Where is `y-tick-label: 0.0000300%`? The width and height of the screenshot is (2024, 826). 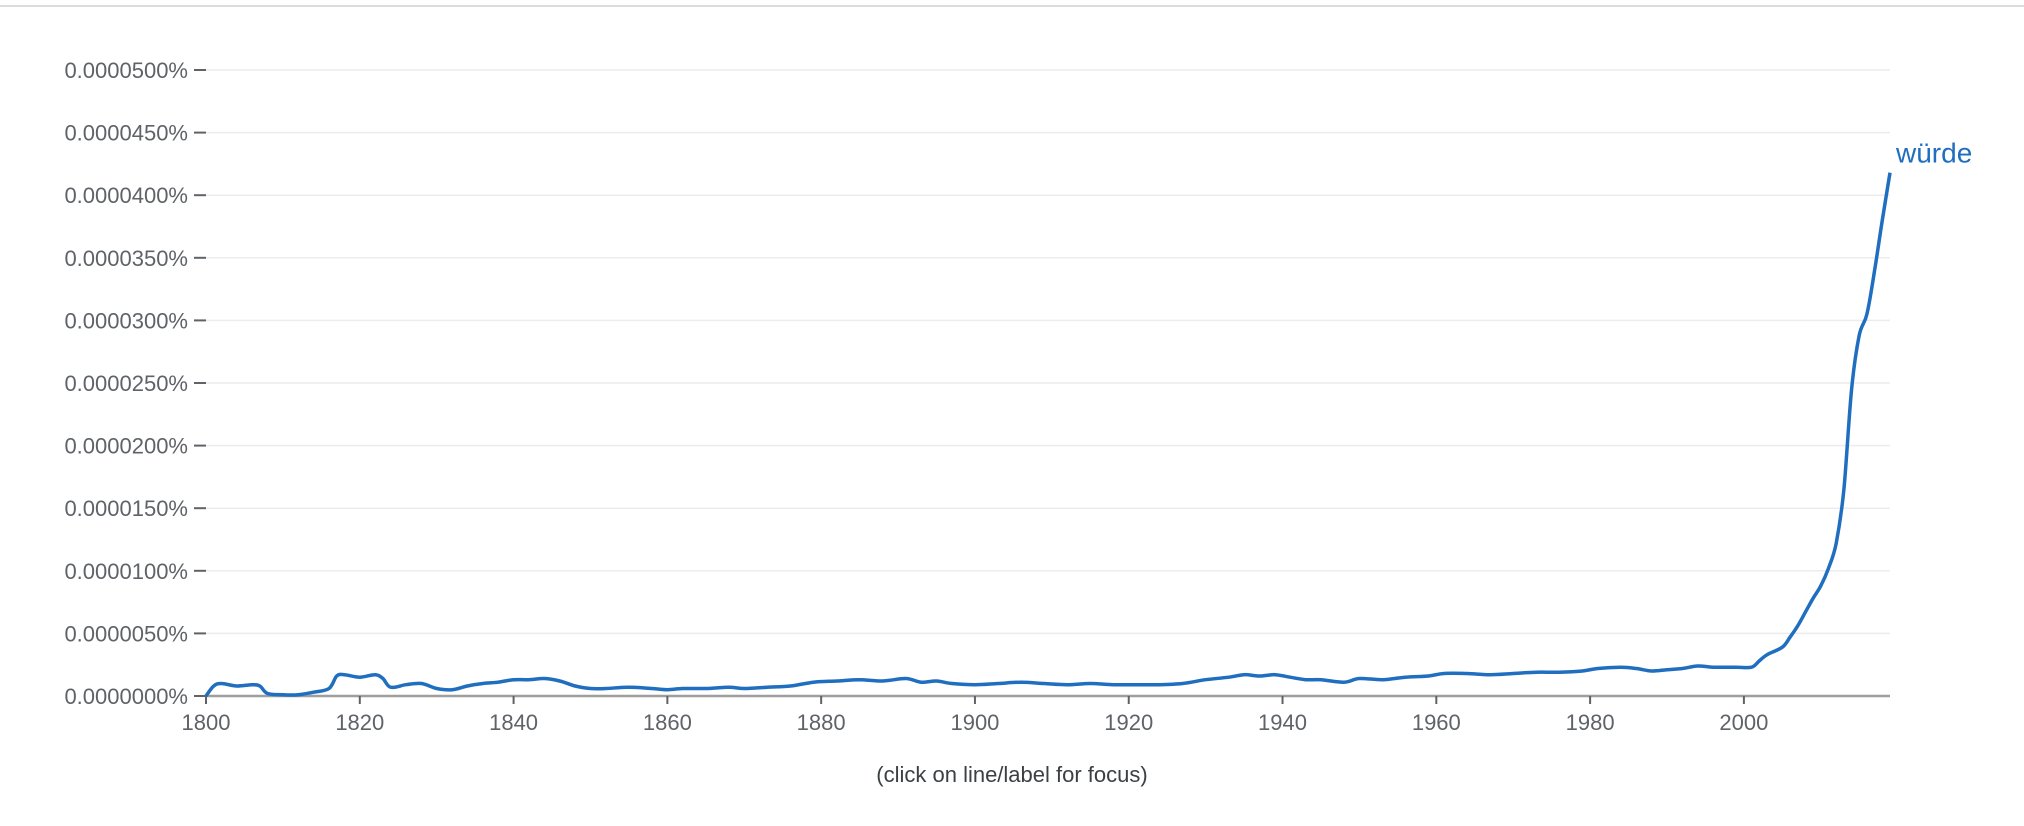
y-tick-label: 0.0000300% is located at coordinates (126, 320).